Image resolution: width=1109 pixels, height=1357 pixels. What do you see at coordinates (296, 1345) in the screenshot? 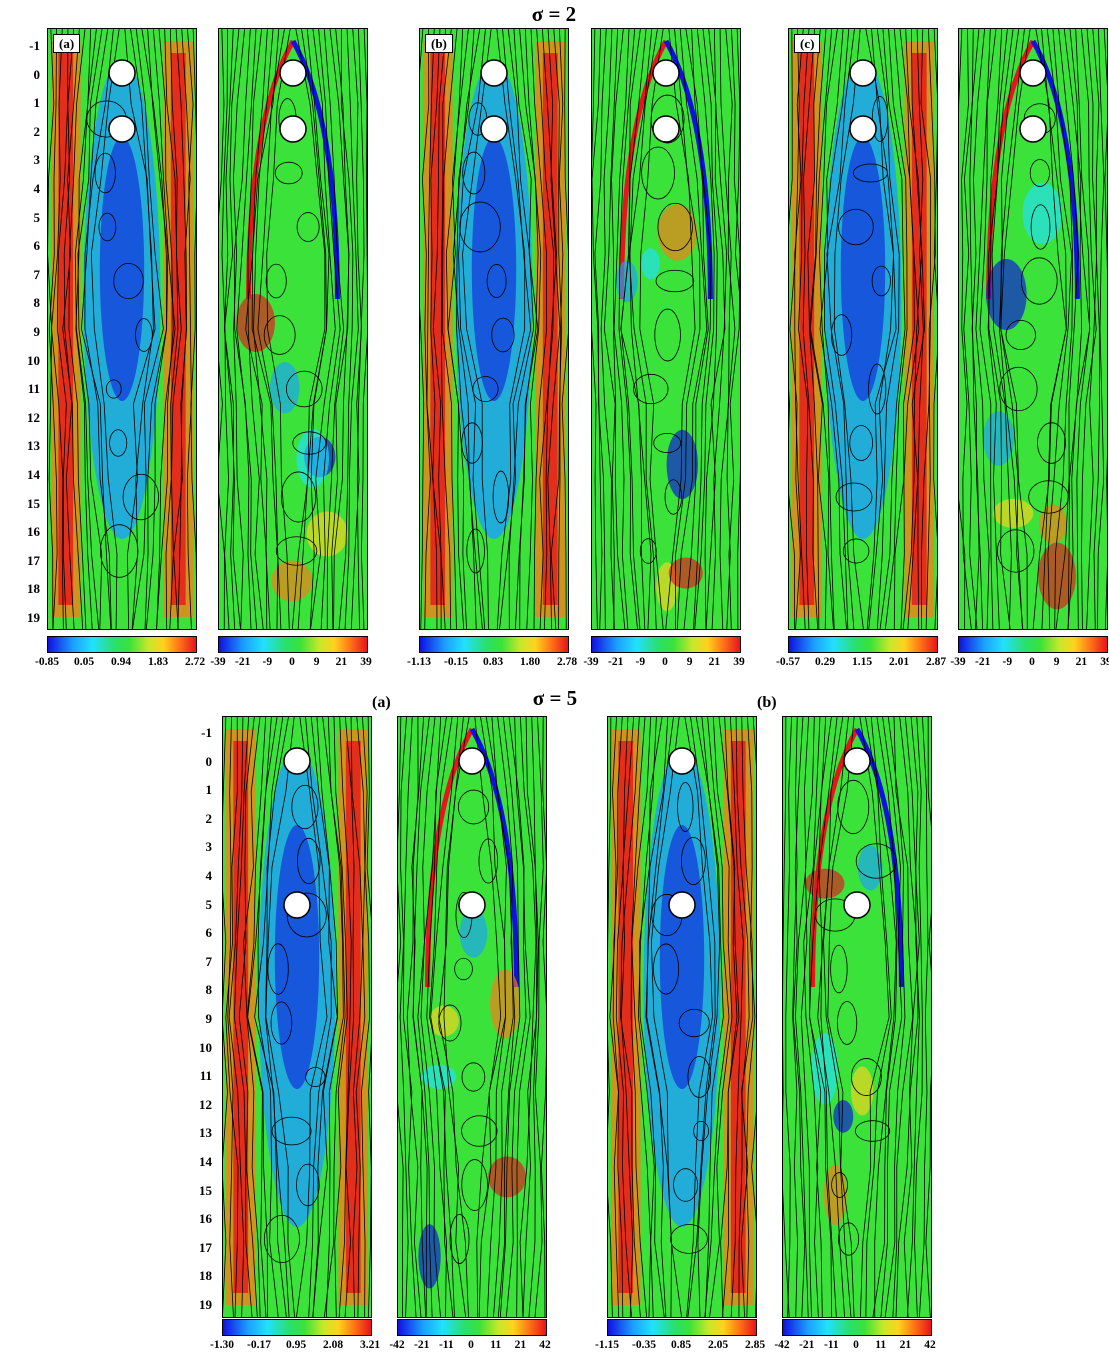
I see `colorbar-tick-label: 0.95` at bounding box center [296, 1345].